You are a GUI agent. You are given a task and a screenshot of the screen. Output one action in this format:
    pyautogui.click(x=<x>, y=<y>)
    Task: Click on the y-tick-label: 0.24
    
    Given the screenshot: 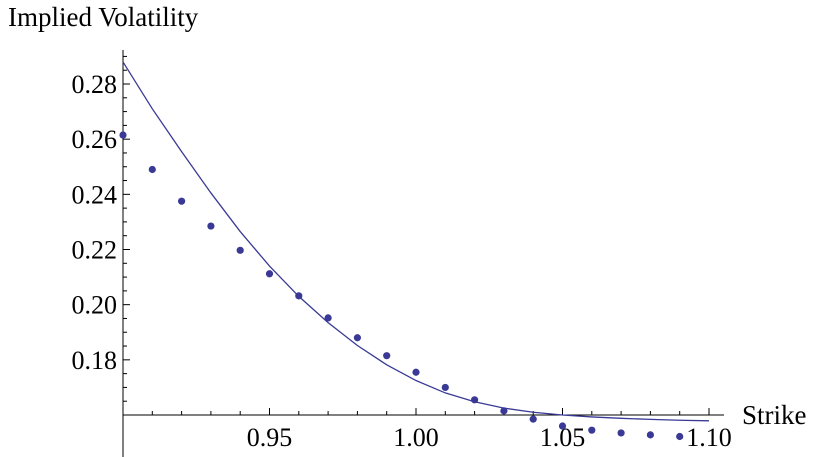 What is the action you would take?
    pyautogui.click(x=95, y=194)
    